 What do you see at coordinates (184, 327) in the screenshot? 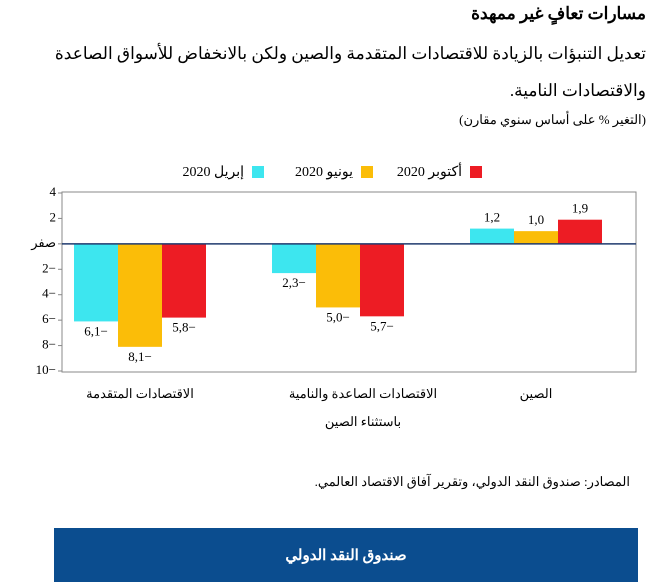
I see `value-label: 5,8−` at bounding box center [184, 327].